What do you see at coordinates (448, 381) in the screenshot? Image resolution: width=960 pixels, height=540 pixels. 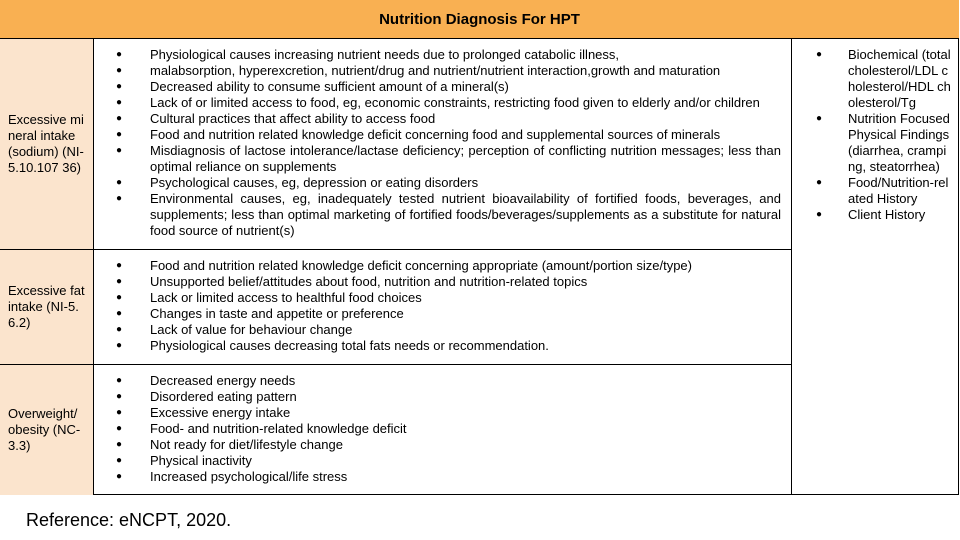 I see `list-item: Decreased energy needs` at bounding box center [448, 381].